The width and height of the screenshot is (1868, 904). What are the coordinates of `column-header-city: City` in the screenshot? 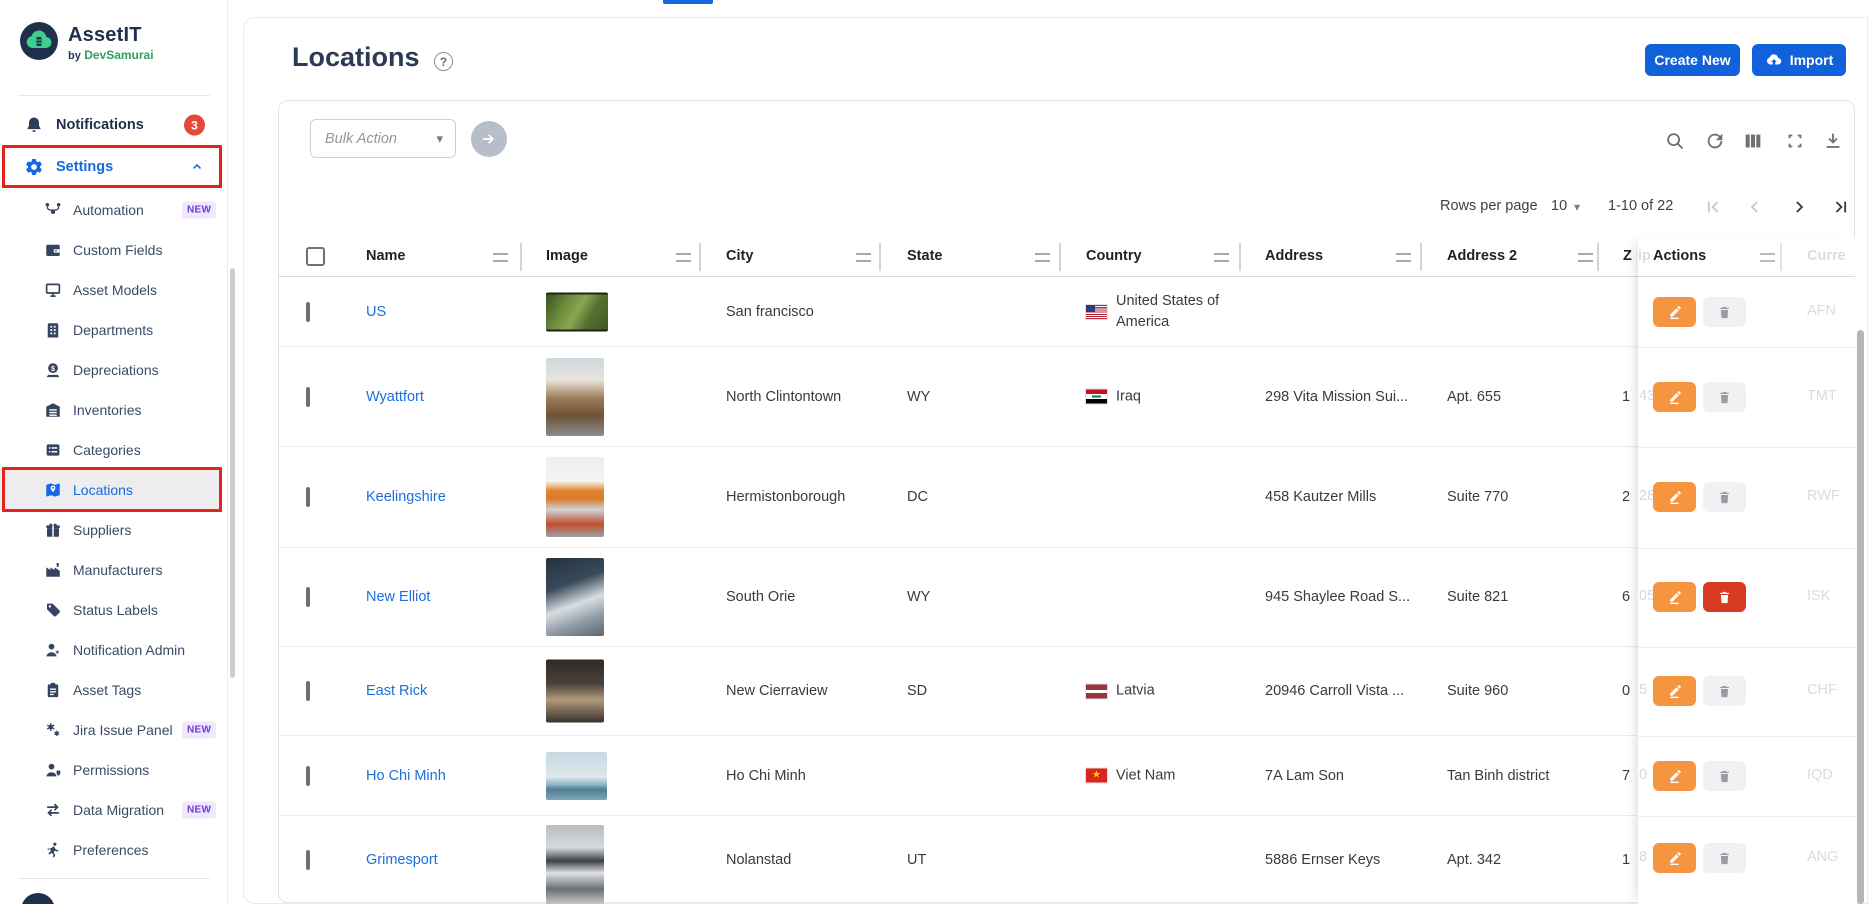 It's located at (740, 256).